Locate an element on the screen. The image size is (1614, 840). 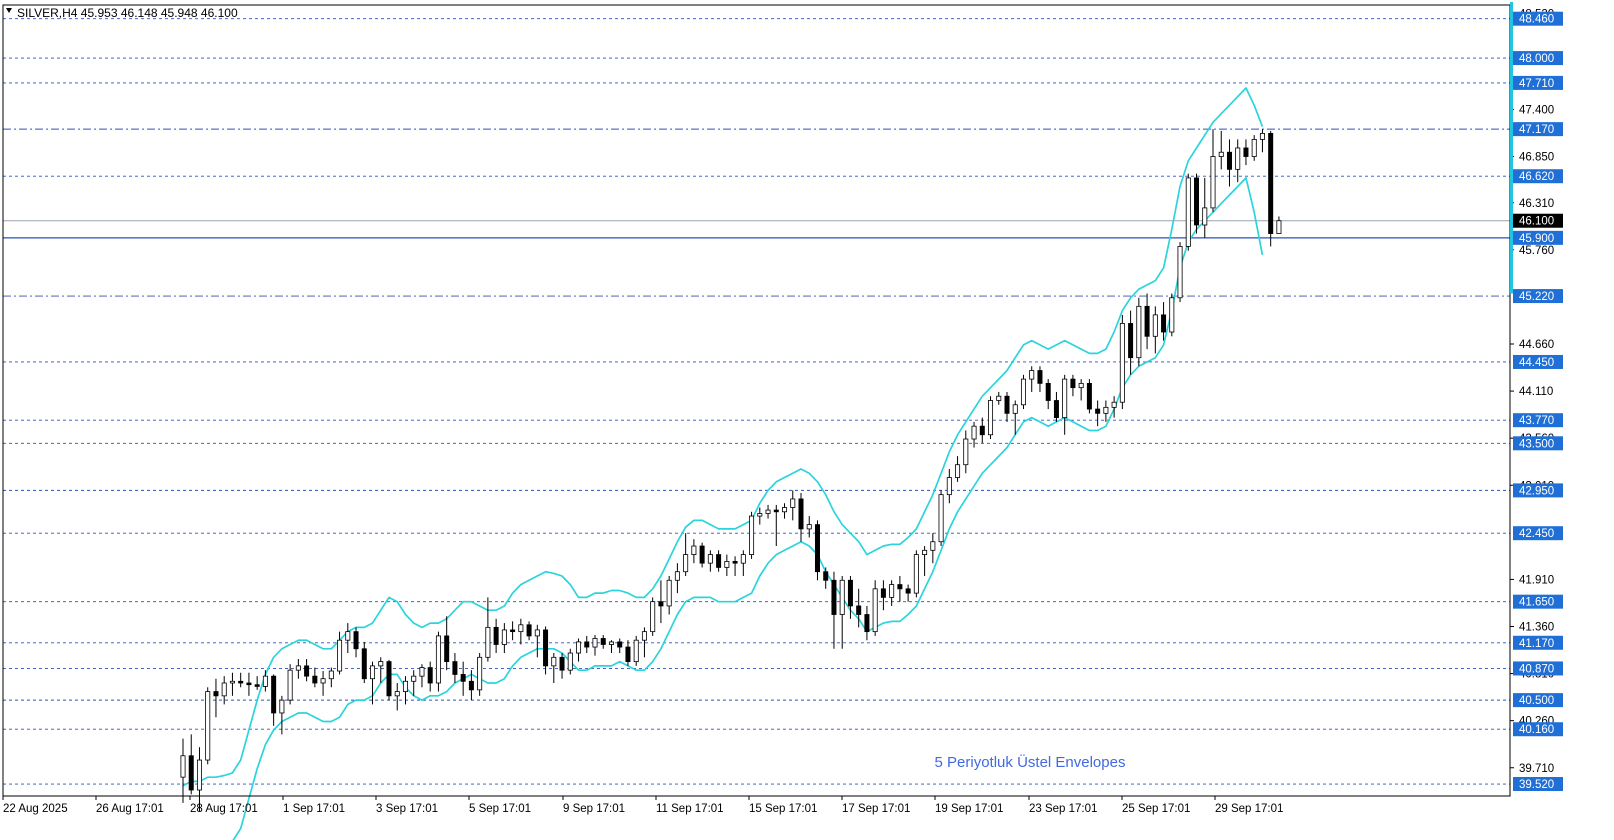
x-tick-label: 28 Aug 17:01 is located at coordinates (224, 809).